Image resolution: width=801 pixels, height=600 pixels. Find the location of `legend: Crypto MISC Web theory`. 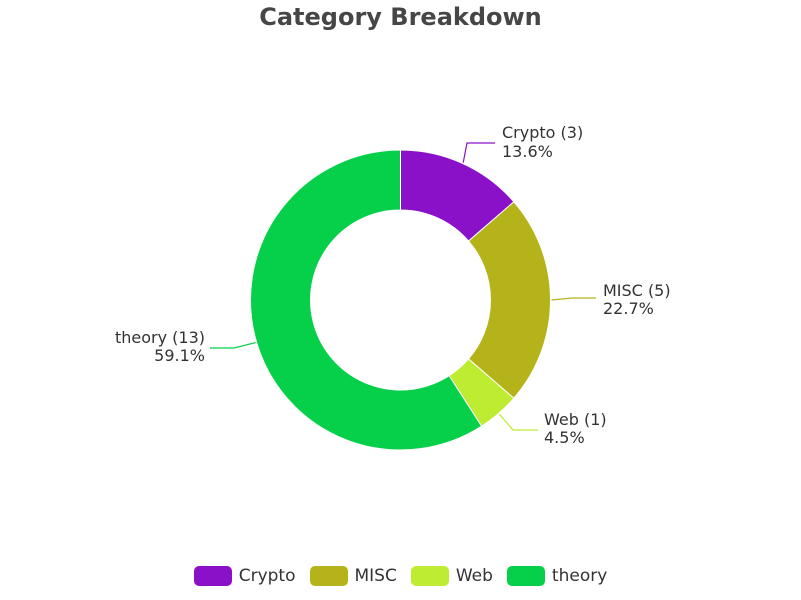

legend: Crypto MISC Web theory is located at coordinates (400, 576).